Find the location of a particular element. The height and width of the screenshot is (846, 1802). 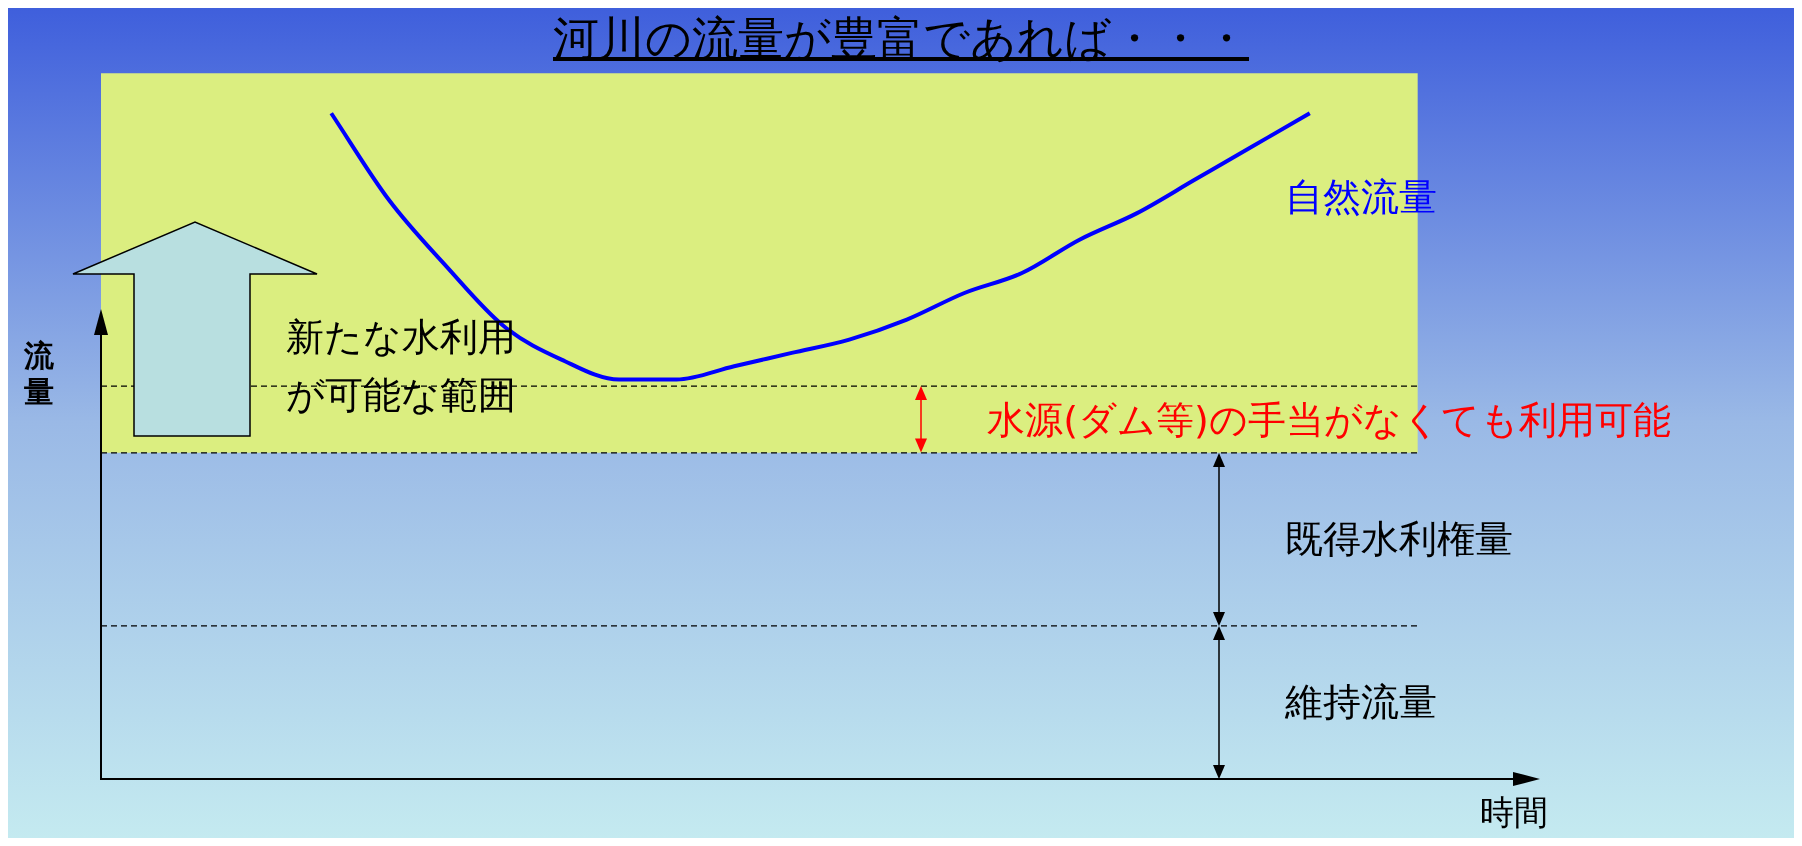

x-axis-title: 時間 is located at coordinates (1514, 812).